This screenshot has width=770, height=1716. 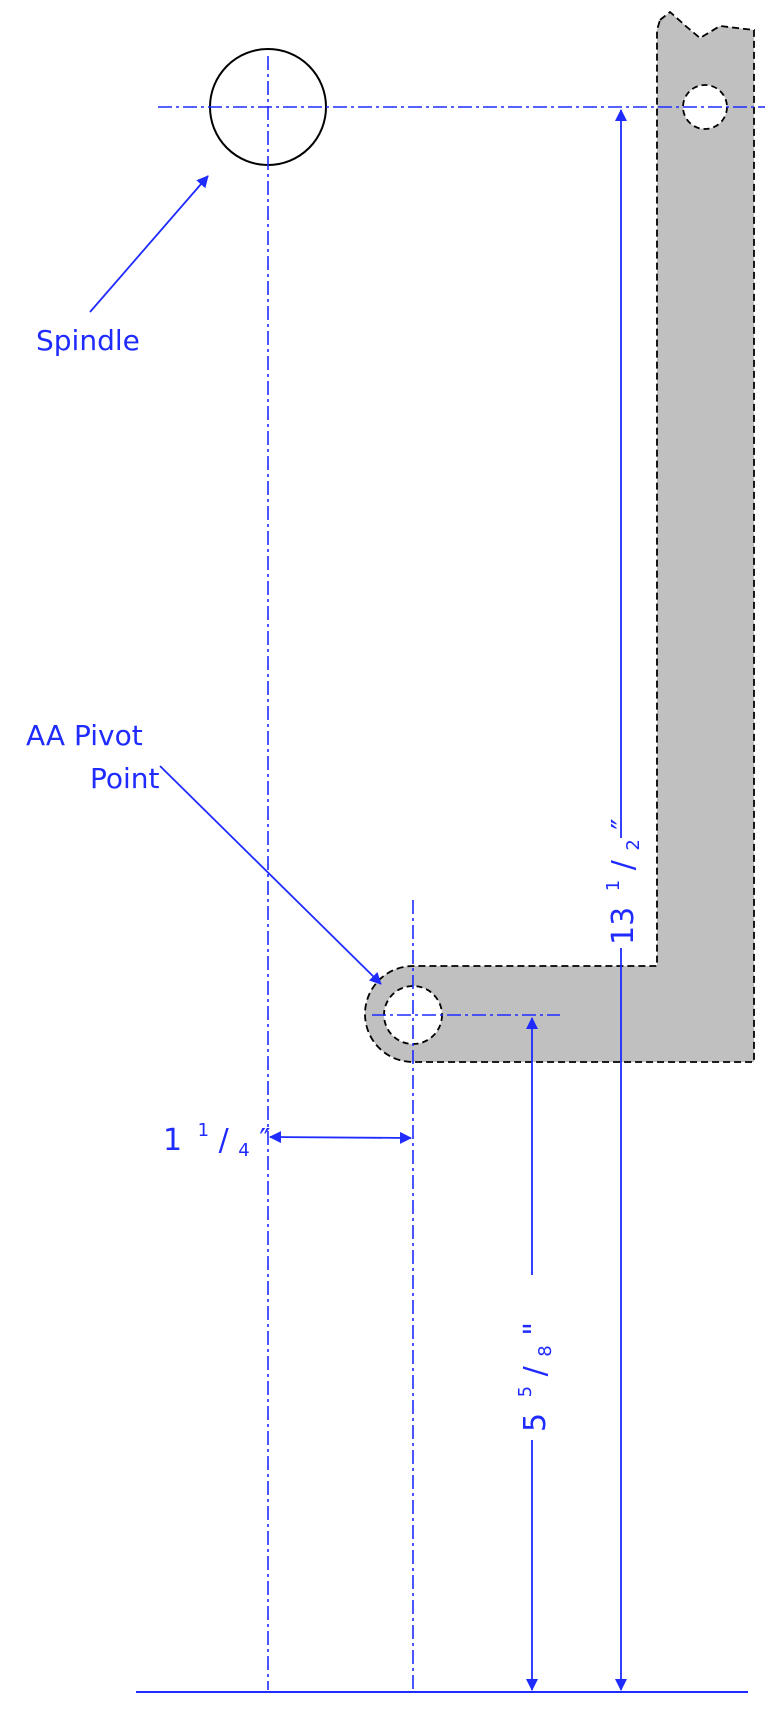 I want to click on pivot-label-line2: Point, so click(x=125, y=778).